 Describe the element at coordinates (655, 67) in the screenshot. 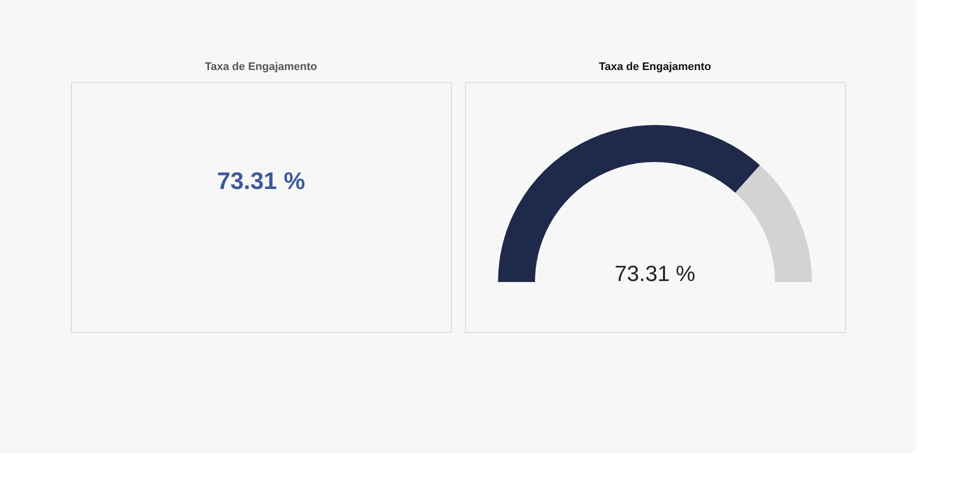

I see `chart-title: Taxa de Engajamento` at that location.